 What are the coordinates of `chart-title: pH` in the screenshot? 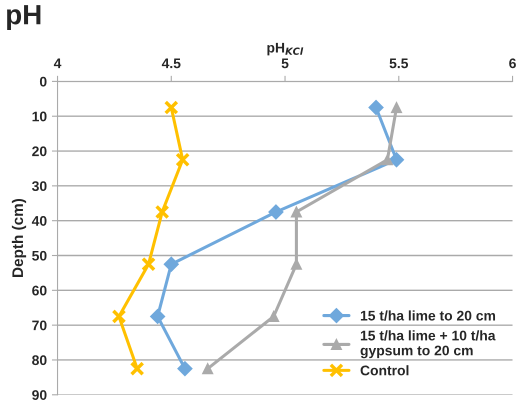 It's located at (23, 17).